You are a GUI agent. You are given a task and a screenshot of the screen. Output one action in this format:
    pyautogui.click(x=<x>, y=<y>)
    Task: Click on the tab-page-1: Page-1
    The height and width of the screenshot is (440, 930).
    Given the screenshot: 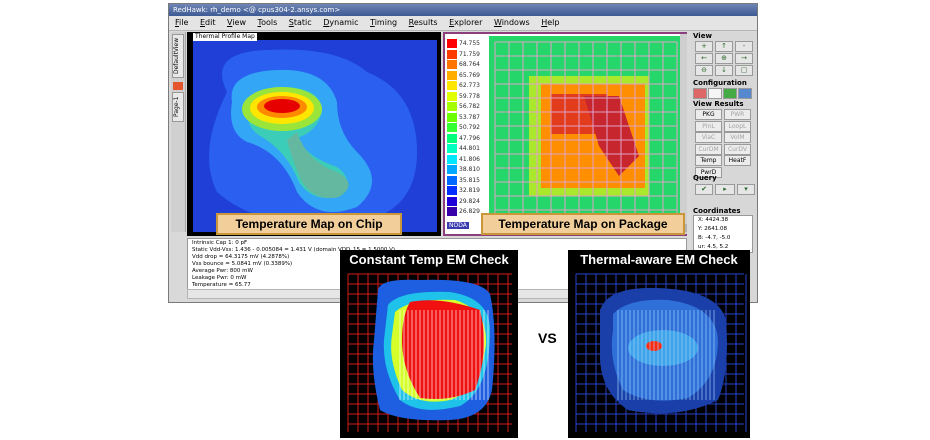 What is the action you would take?
    pyautogui.click(x=178, y=107)
    